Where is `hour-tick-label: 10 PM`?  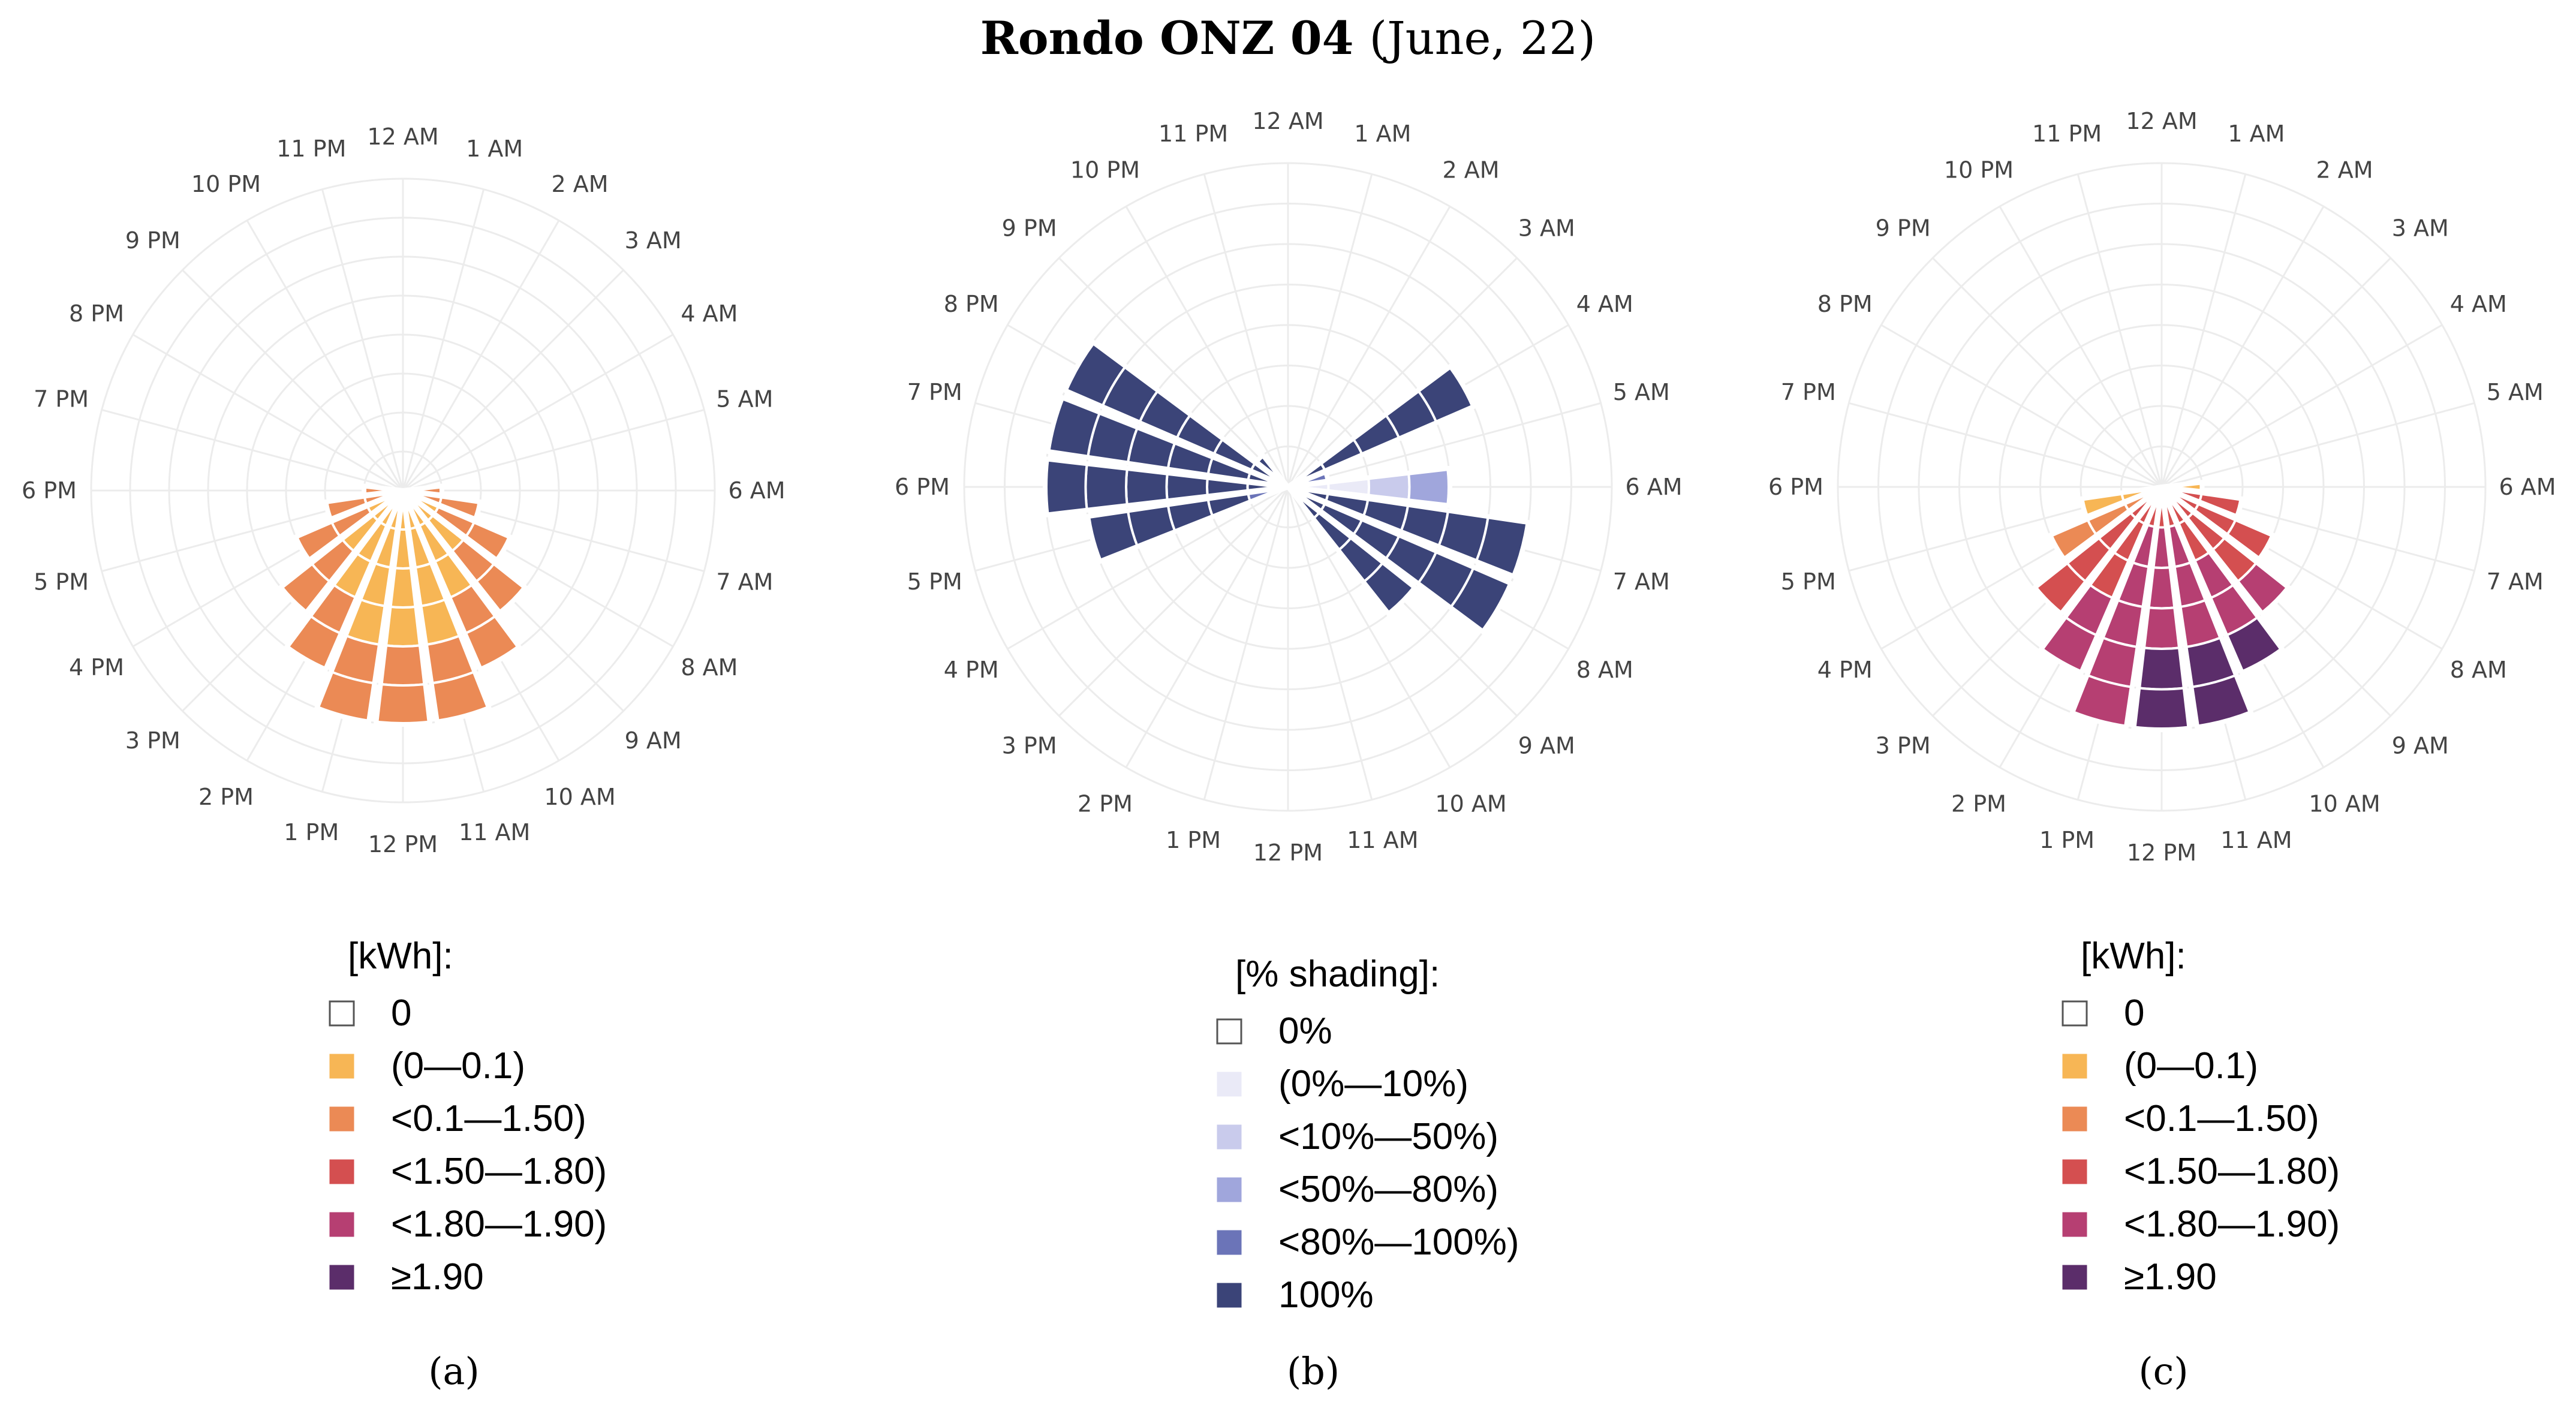
hour-tick-label: 10 PM is located at coordinates (1105, 170).